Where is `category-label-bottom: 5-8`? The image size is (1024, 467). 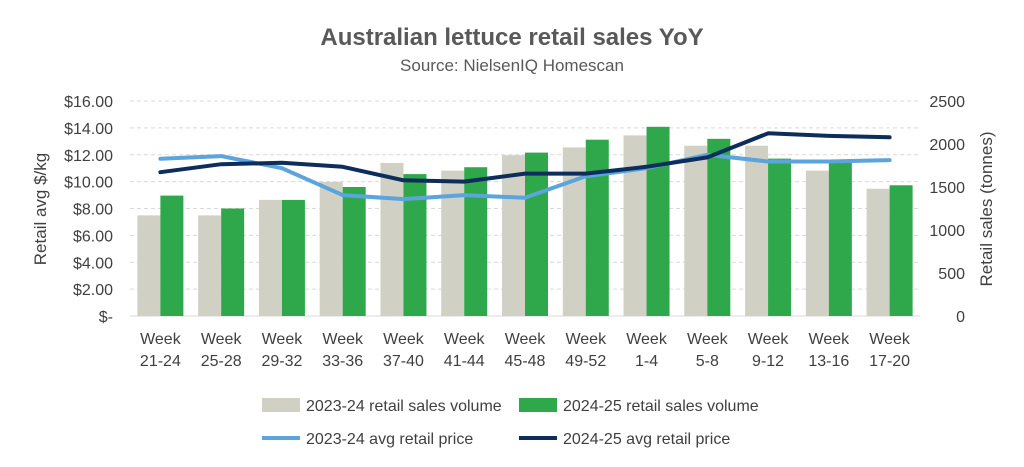 category-label-bottom: 5-8 is located at coordinates (707, 361).